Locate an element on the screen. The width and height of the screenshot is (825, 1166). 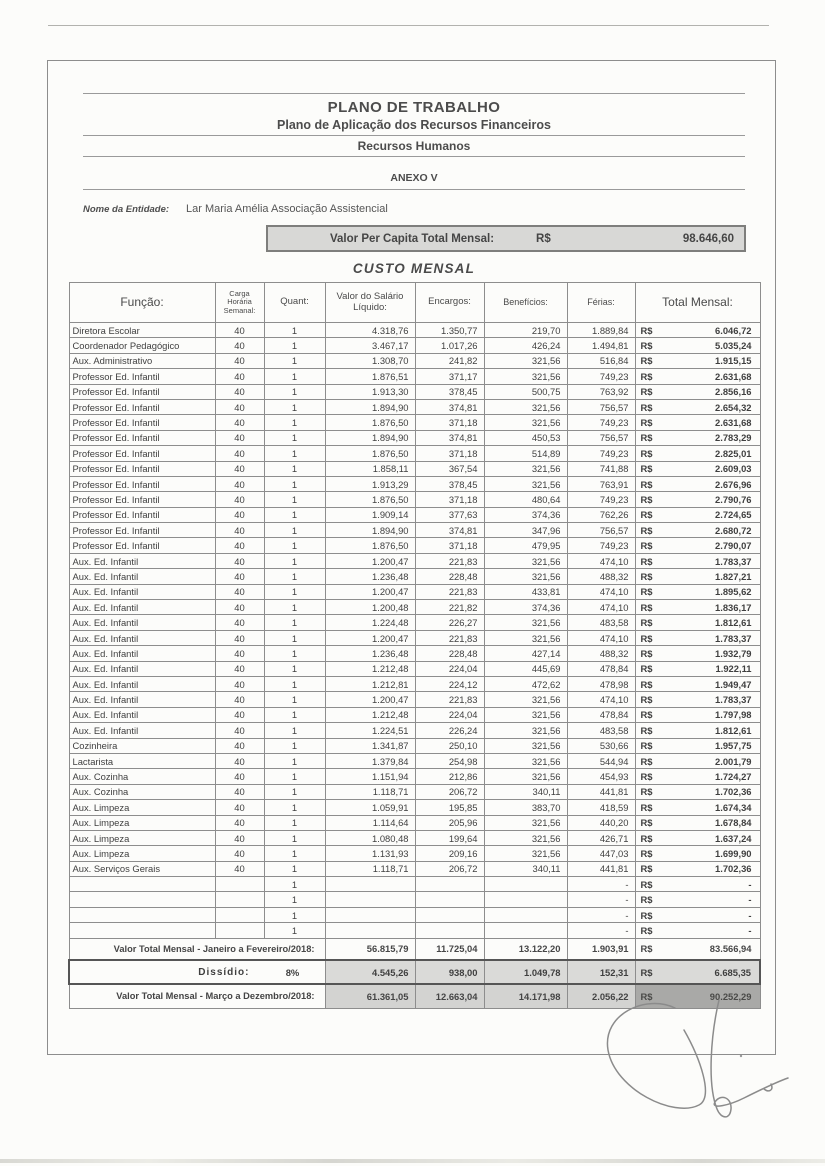
header-rule-top is located at coordinates (414, 93).